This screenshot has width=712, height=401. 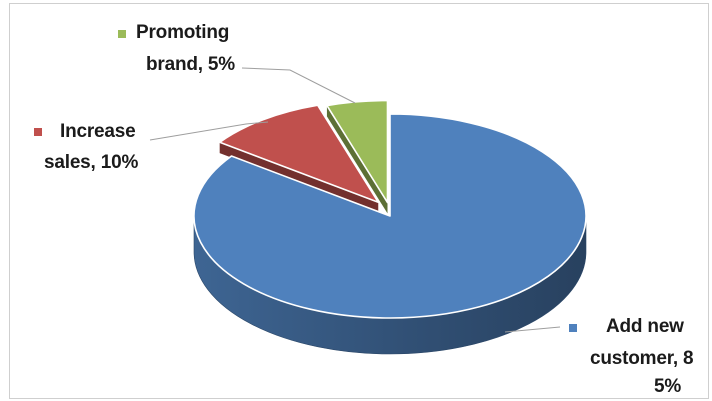 I want to click on data-label-promoting-brand-line2: brand, 5%, so click(x=190, y=64).